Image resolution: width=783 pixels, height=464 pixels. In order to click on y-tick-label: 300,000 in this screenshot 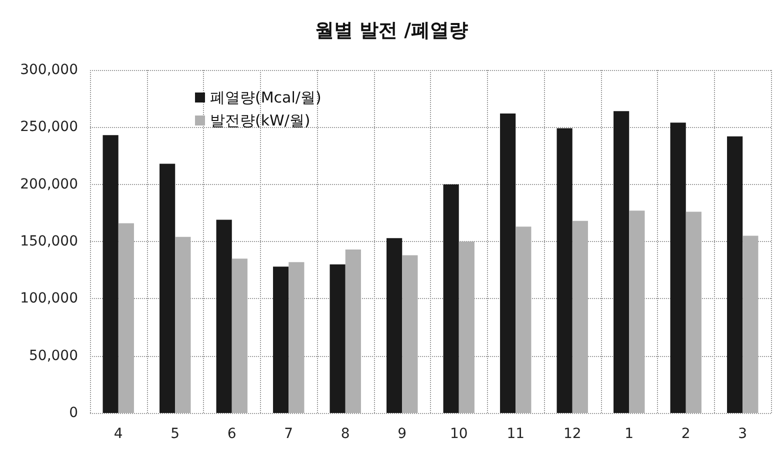, I will do `click(49, 70)`.